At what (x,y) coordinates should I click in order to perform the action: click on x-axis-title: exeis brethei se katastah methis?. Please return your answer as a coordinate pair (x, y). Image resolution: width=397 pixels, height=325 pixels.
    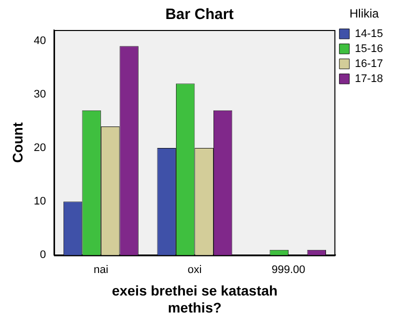
    Looking at the image, I should click on (195, 299).